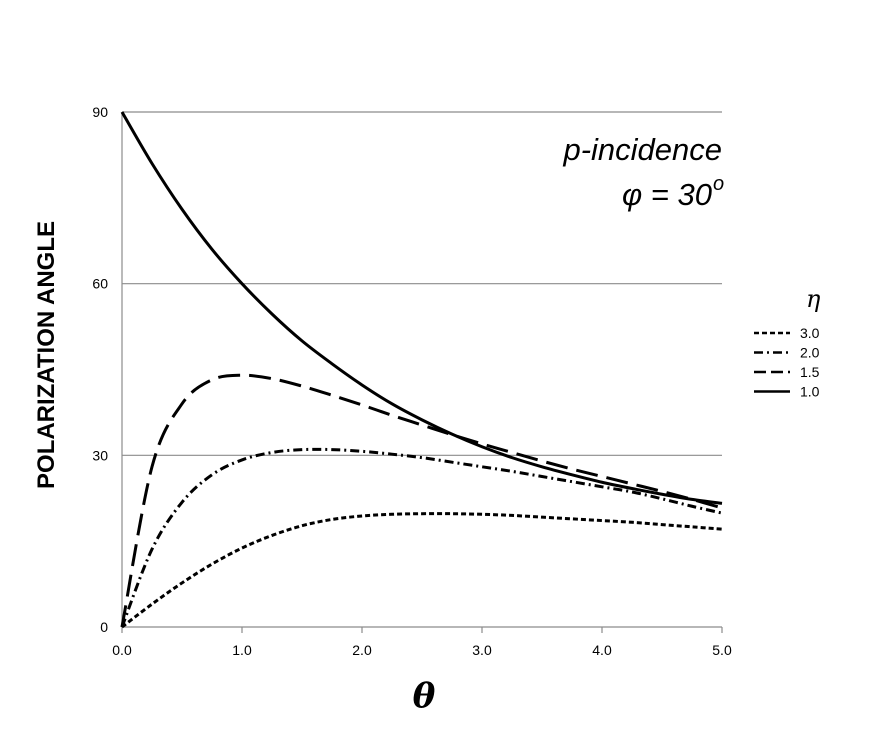  I want to click on y-tick-label: 60, so click(100, 284).